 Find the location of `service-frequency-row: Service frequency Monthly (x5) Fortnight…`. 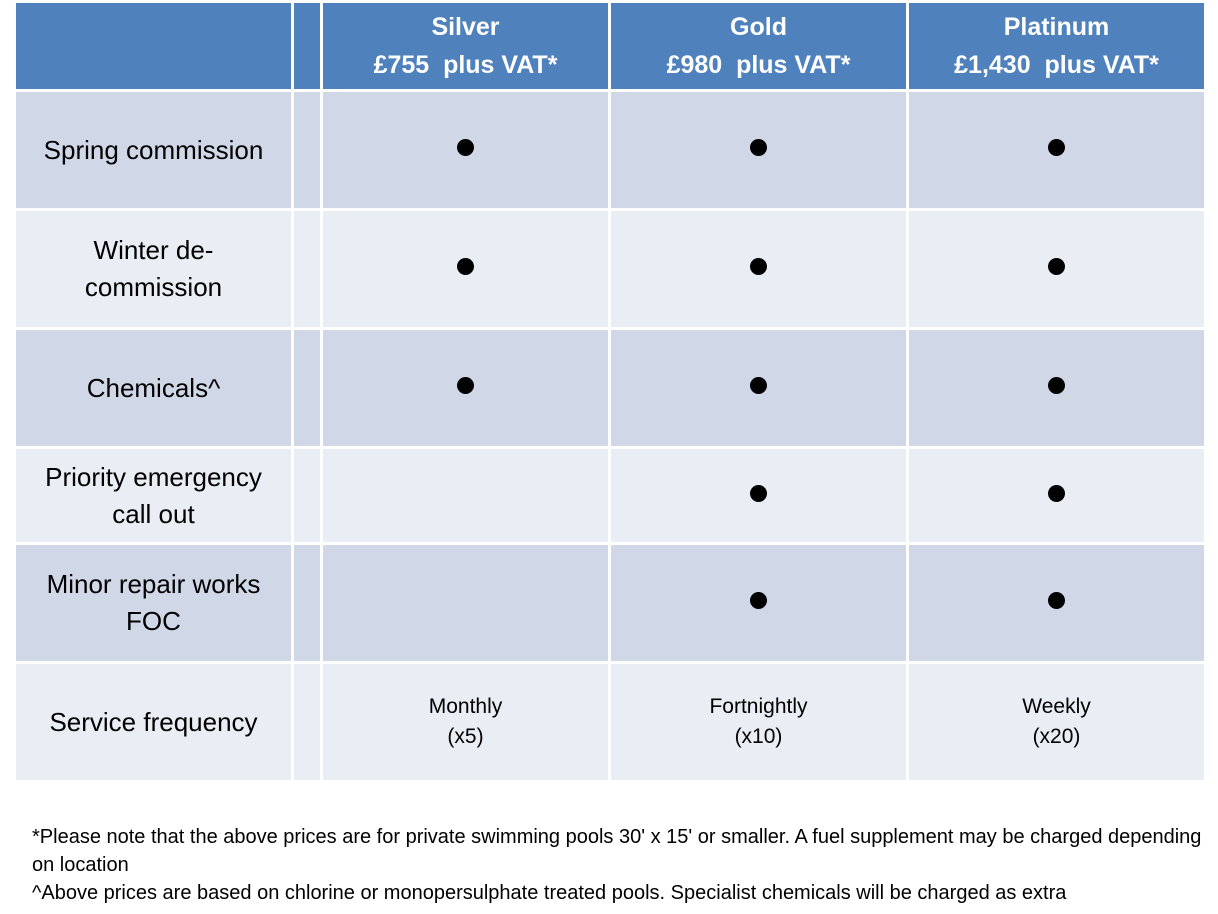

service-frequency-row: Service frequency Monthly (x5) Fortnight… is located at coordinates (610, 722).